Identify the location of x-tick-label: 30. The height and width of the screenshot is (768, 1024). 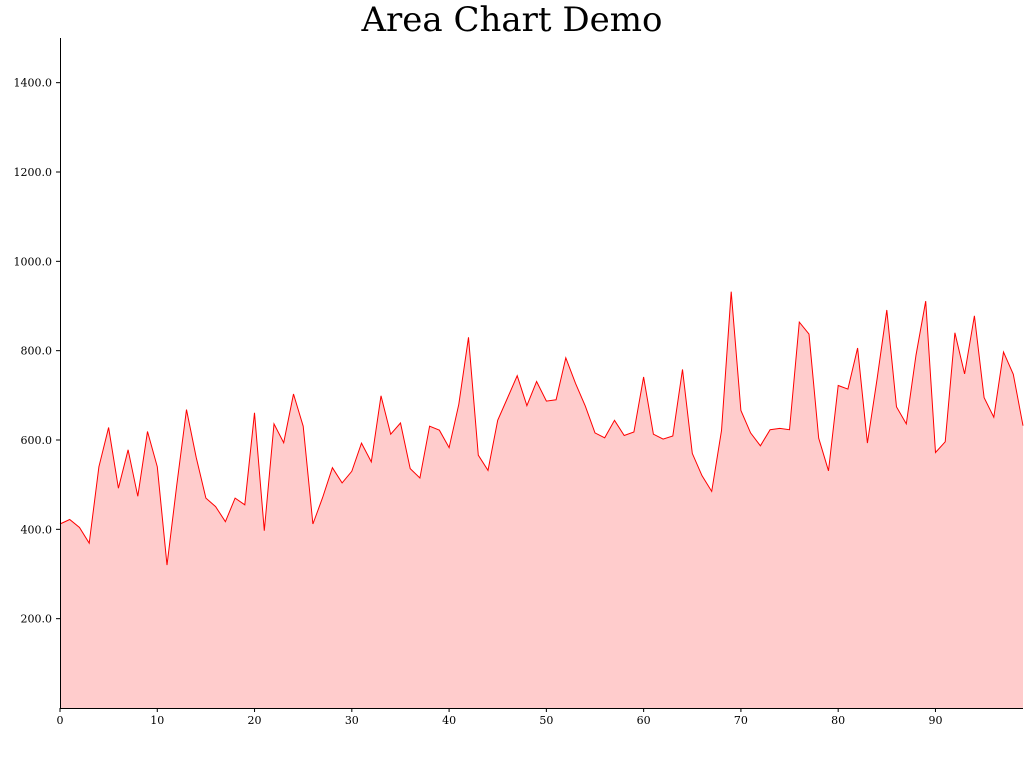
(352, 720).